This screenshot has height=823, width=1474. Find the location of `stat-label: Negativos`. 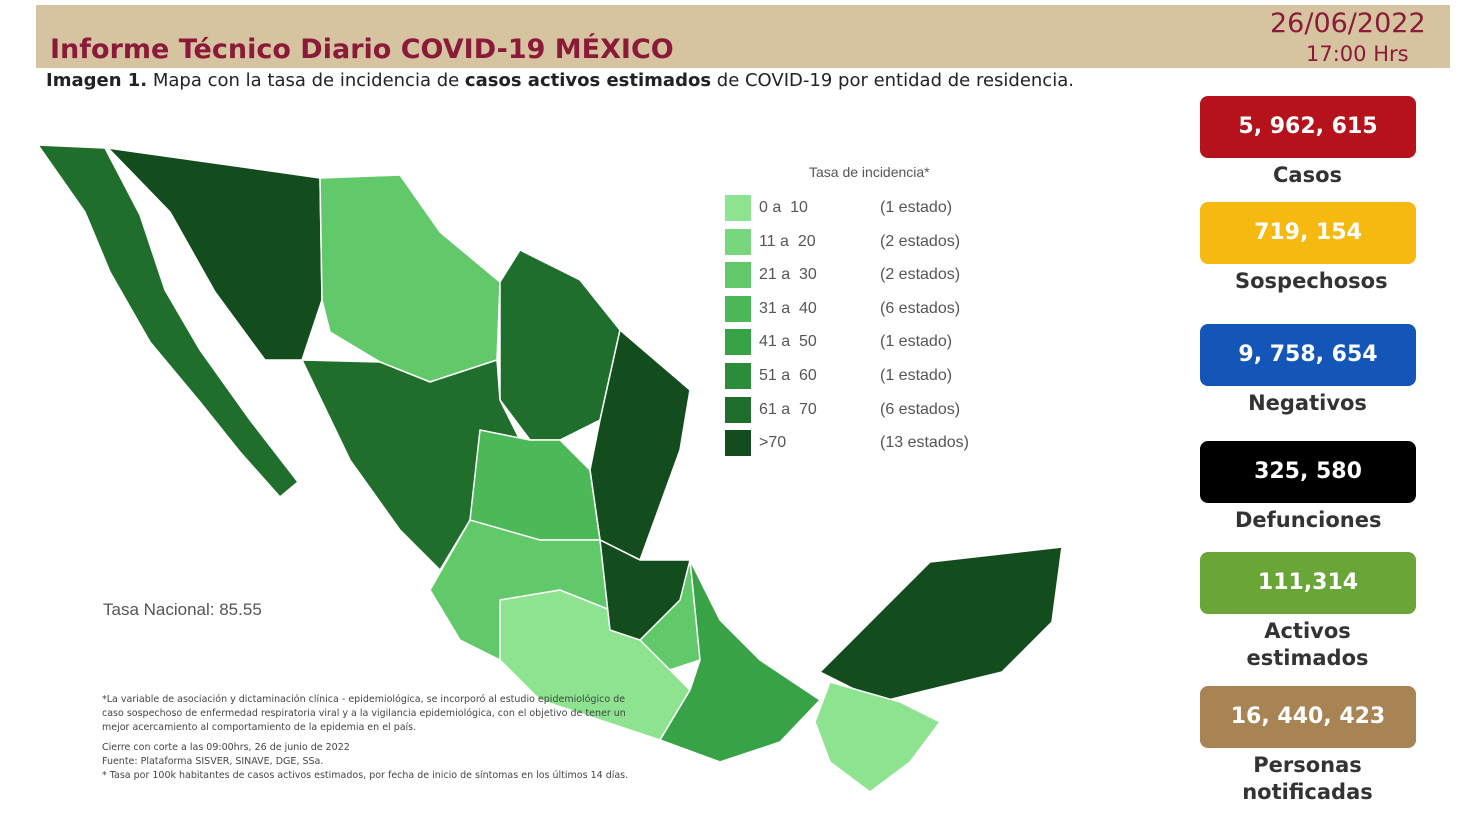

stat-label: Negativos is located at coordinates (1307, 403).